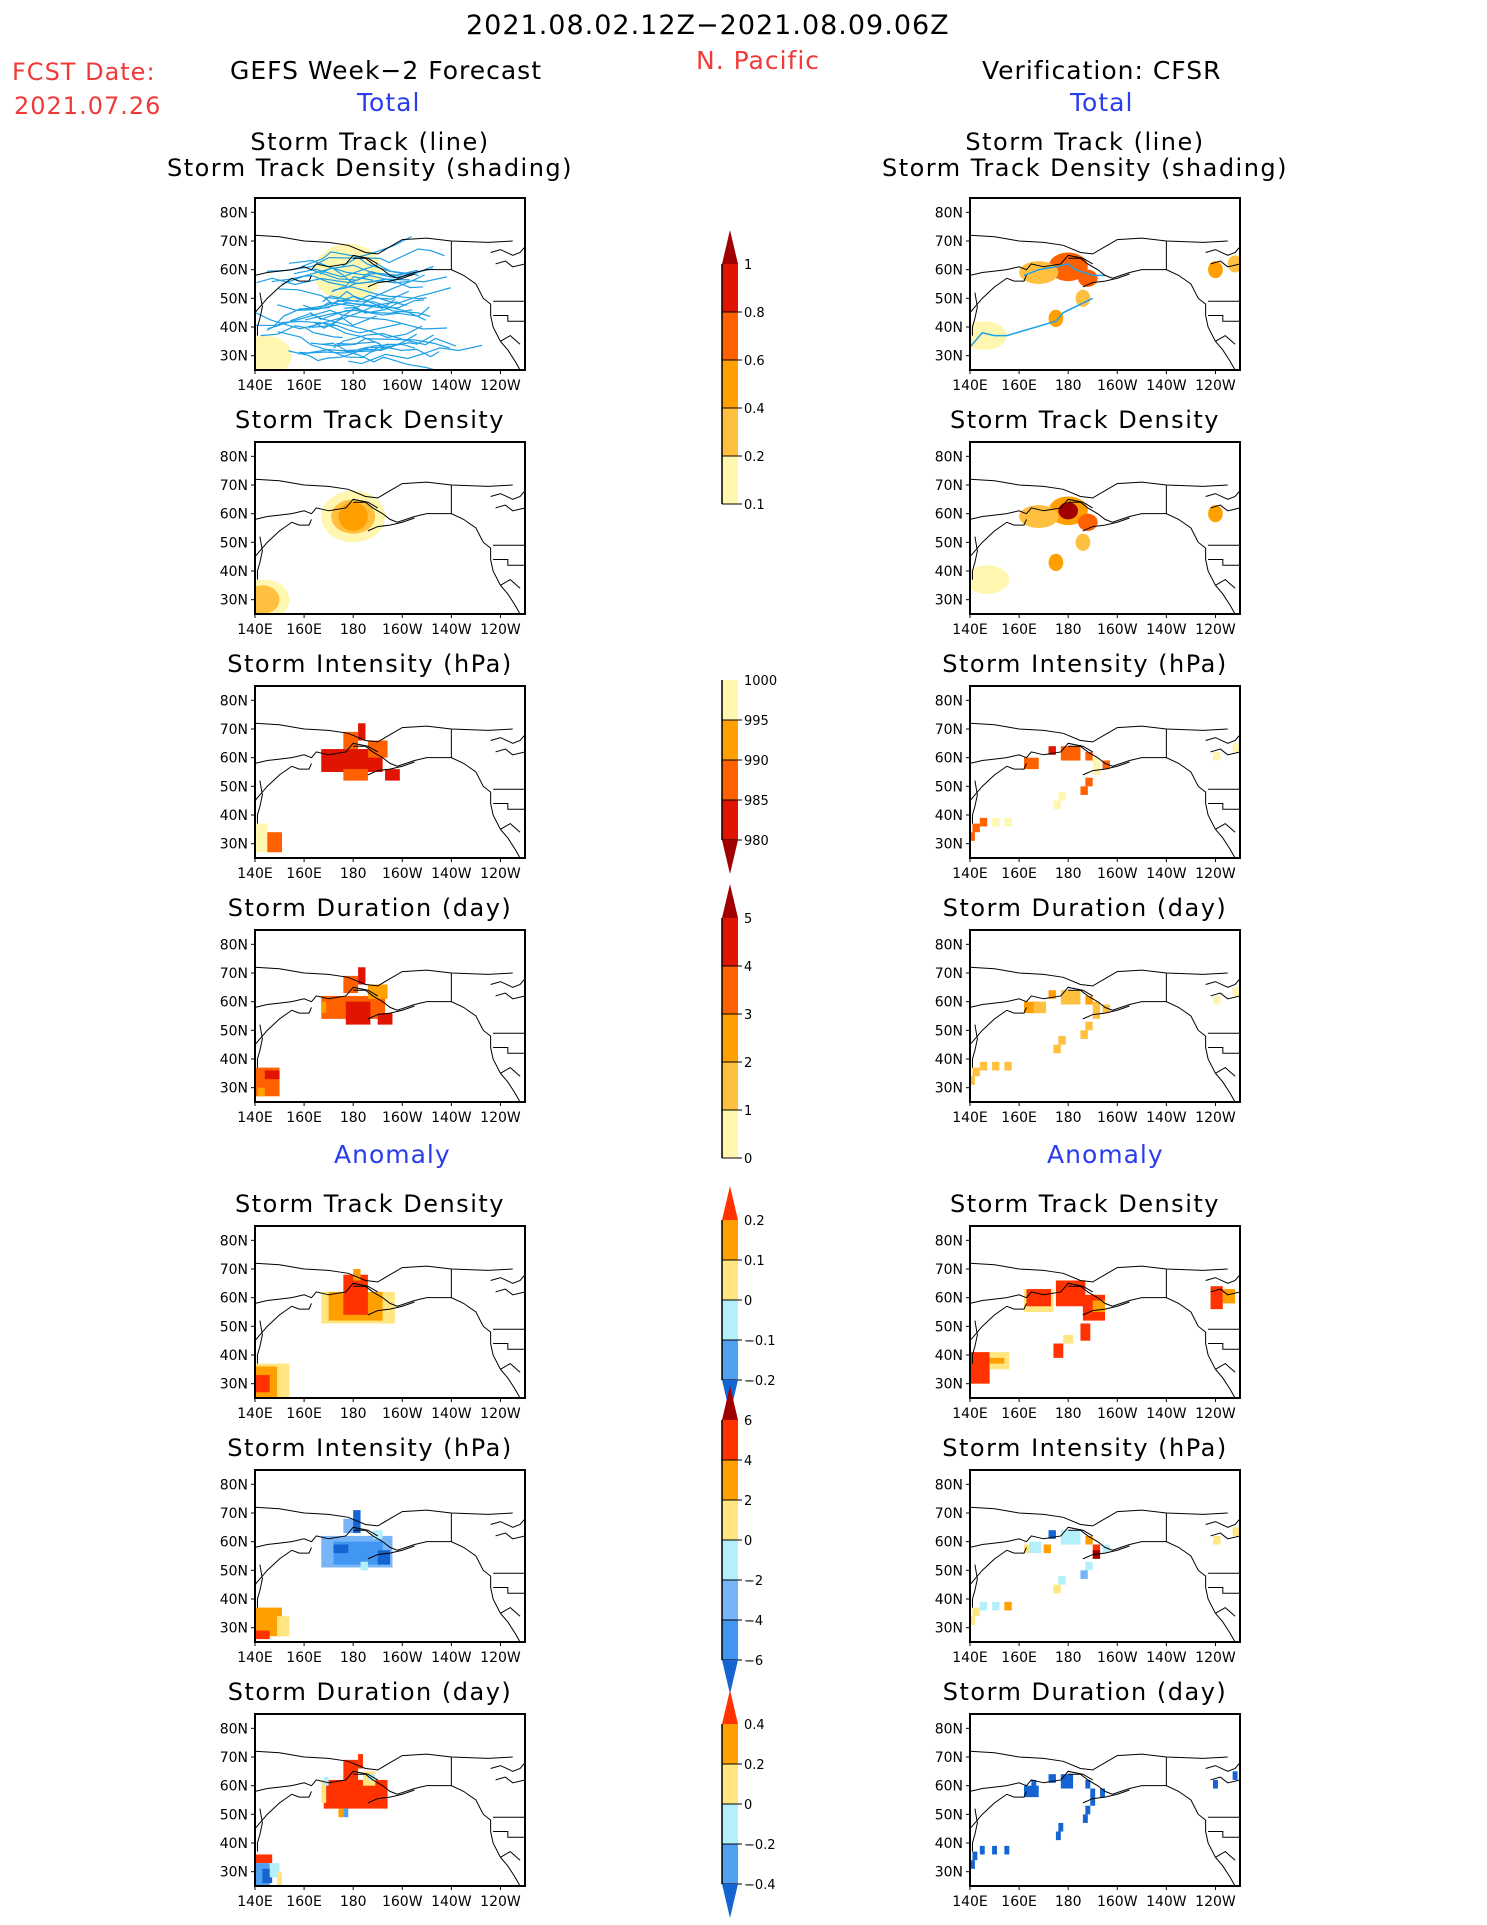 This screenshot has height=1925, width=1487. I want to click on colorbar-label: 985, so click(756, 801).